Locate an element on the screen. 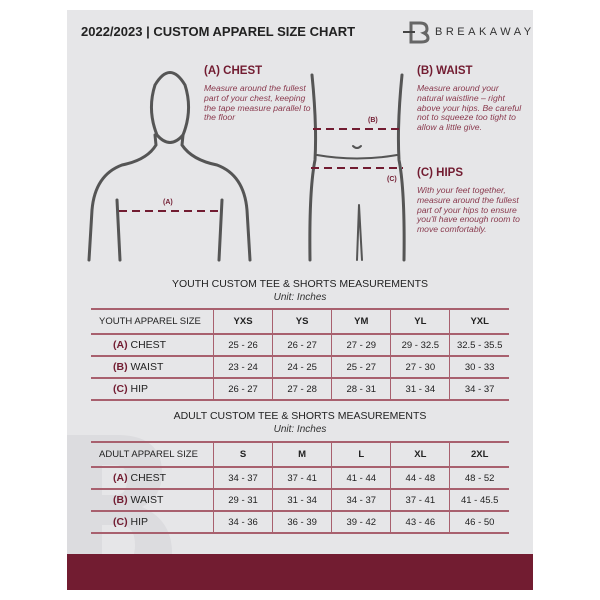 This screenshot has width=600, height=600. measurement-value: 27 - 29 is located at coordinates (361, 345).